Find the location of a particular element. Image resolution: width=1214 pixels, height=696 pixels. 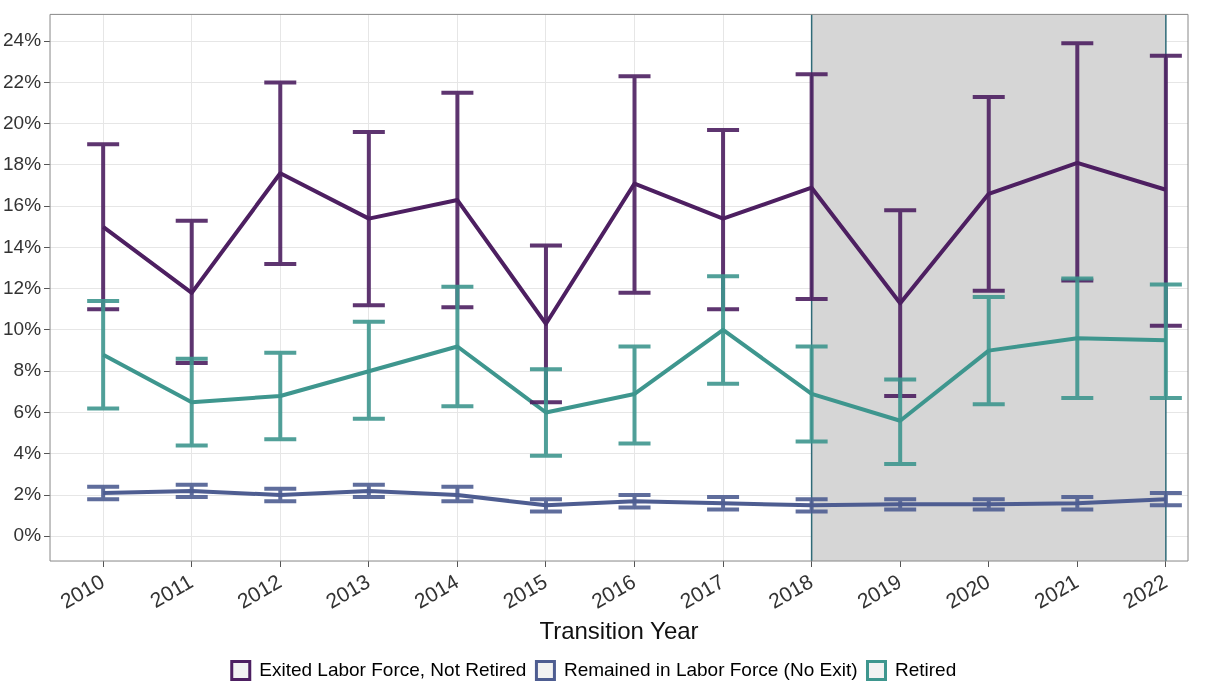

x-tick-label: 2015 is located at coordinates (524, 591).